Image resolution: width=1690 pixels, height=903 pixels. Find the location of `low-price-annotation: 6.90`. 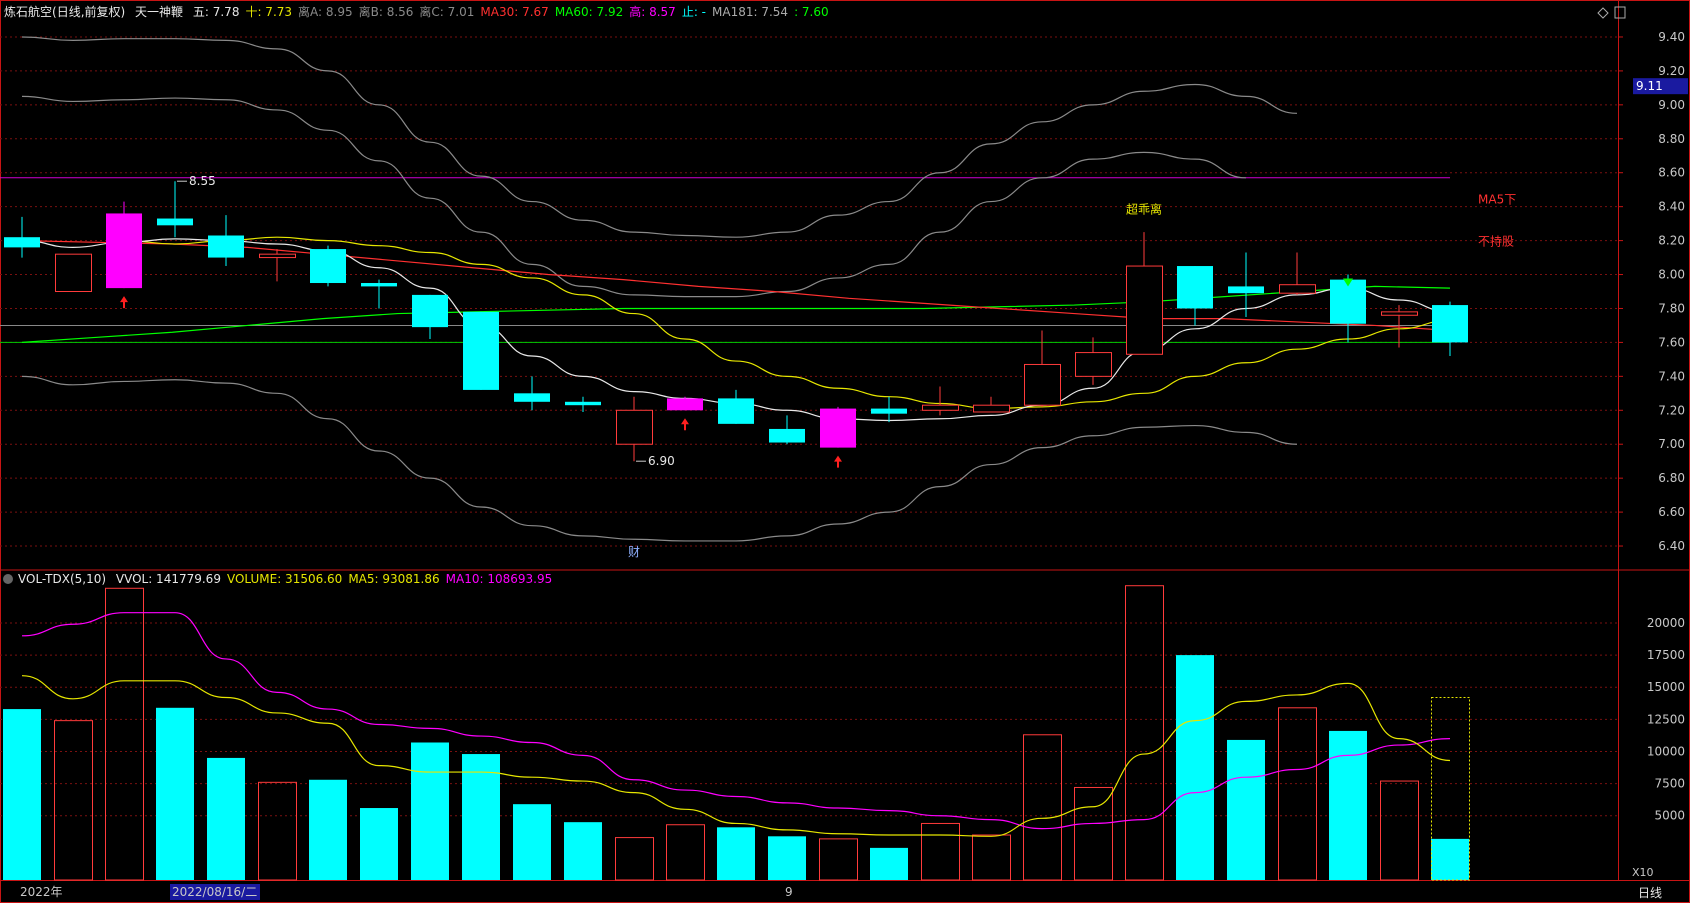

low-price-annotation: 6.90 is located at coordinates (661, 461).